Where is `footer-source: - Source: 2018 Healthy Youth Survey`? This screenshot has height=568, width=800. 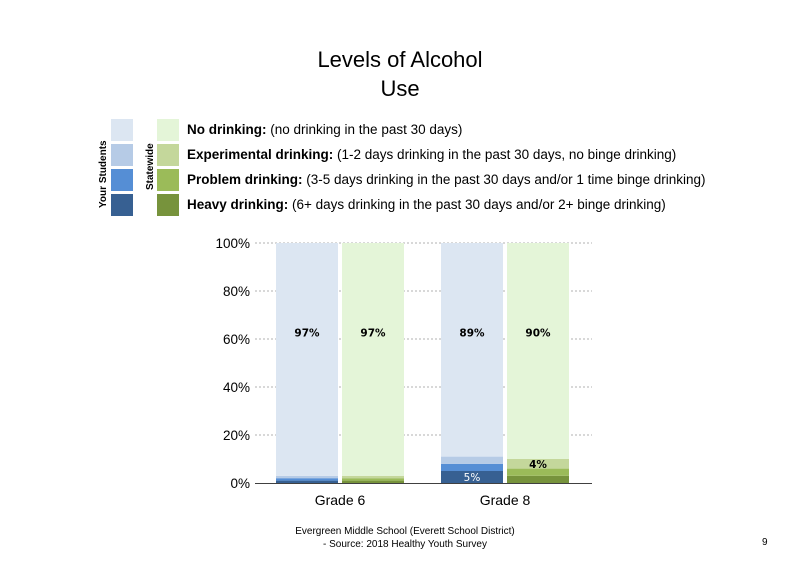 footer-source: - Source: 2018 Healthy Youth Survey is located at coordinates (405, 544).